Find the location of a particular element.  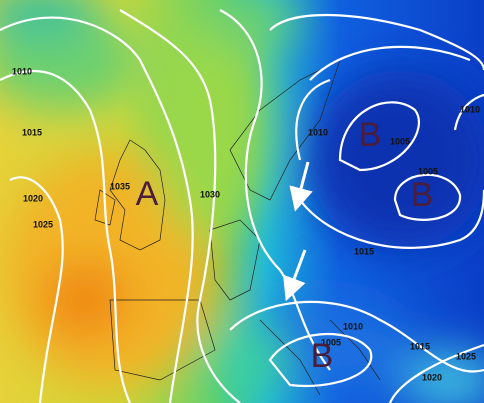

pressure-center: A is located at coordinates (147, 194).